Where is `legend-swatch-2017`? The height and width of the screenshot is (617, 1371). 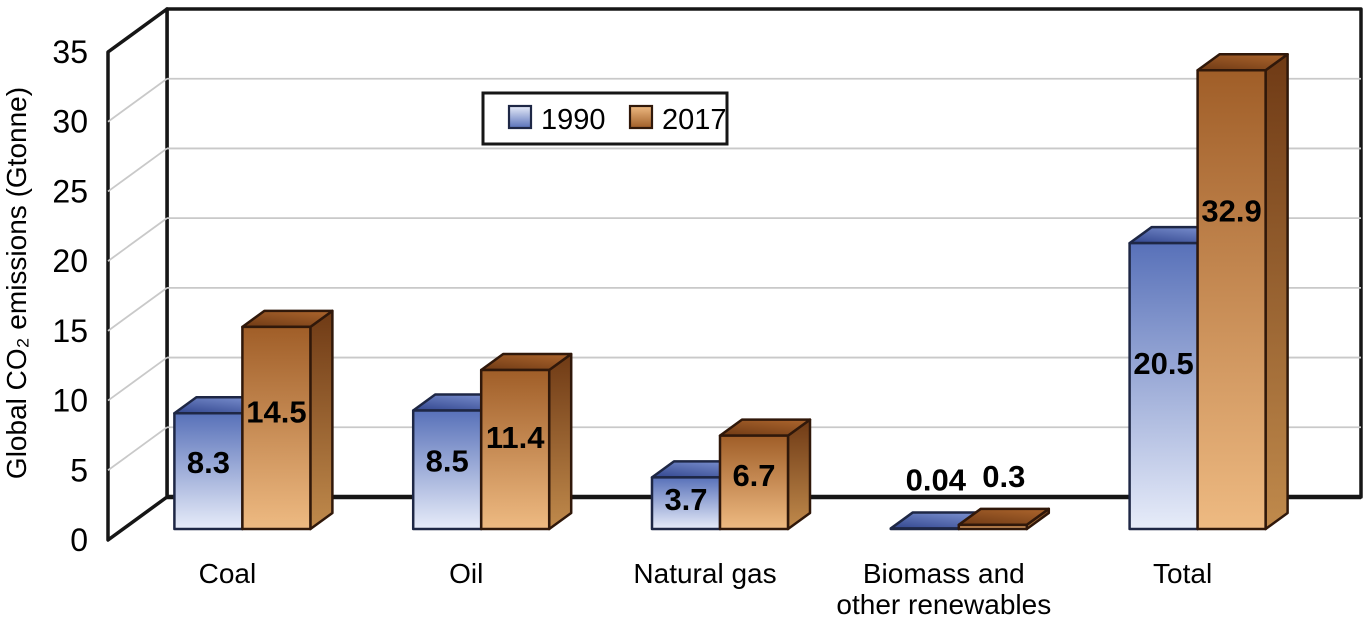 legend-swatch-2017 is located at coordinates (641, 117).